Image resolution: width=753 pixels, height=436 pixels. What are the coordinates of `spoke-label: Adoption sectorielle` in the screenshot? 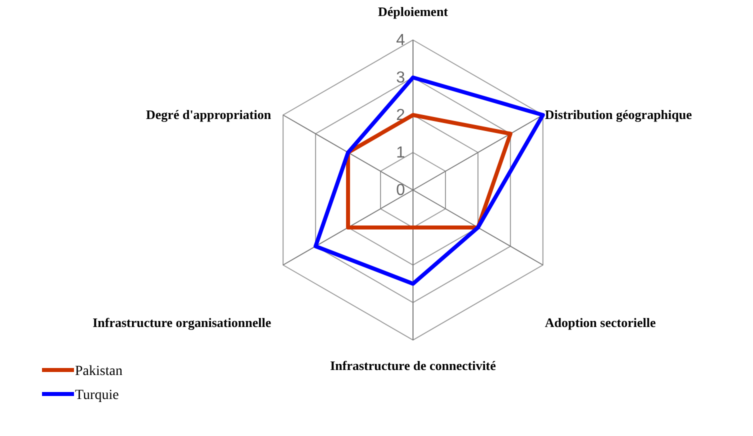 It's located at (600, 322).